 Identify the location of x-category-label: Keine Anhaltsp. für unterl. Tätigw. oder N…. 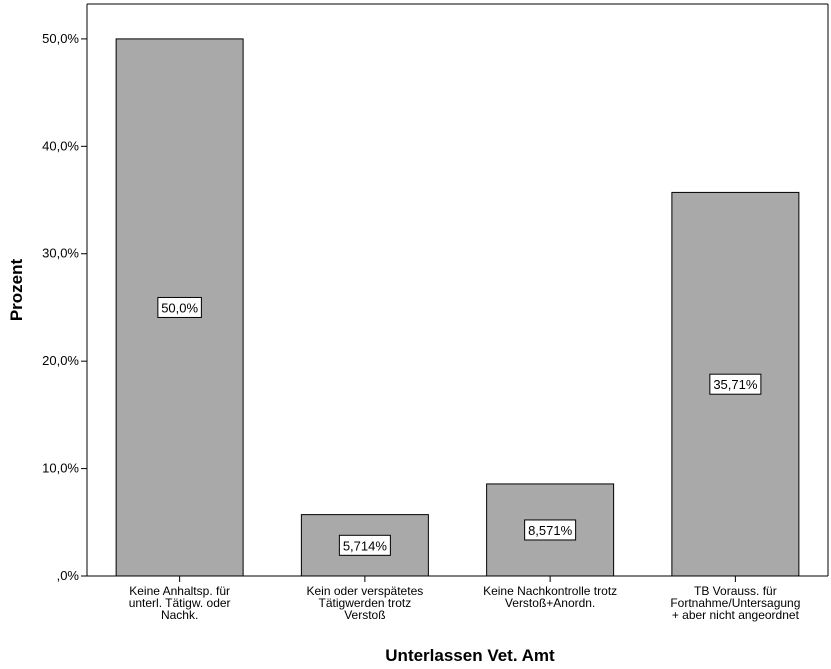
(180, 603).